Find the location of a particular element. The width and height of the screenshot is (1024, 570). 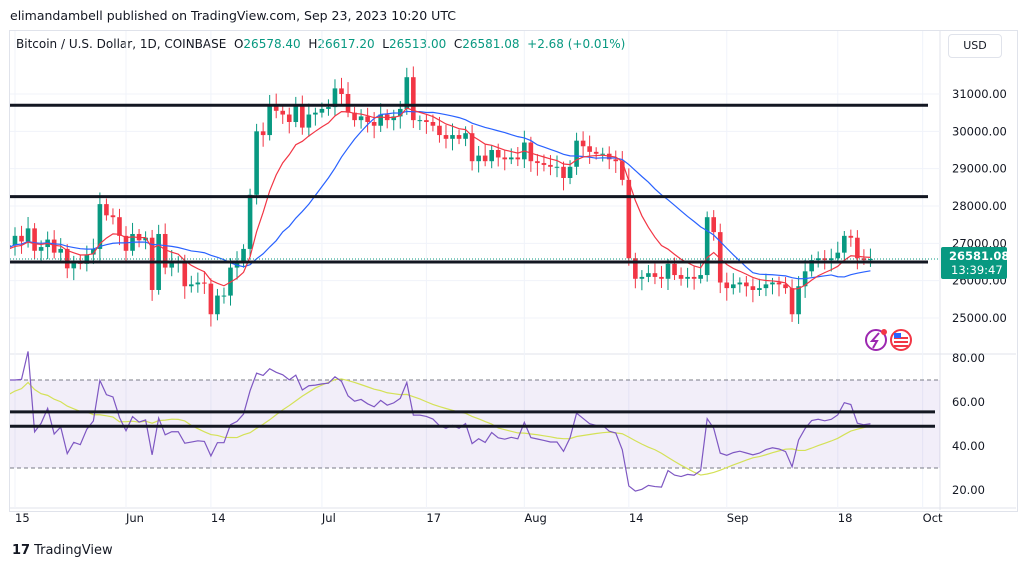

last-price-badge is located at coordinates (974, 262).